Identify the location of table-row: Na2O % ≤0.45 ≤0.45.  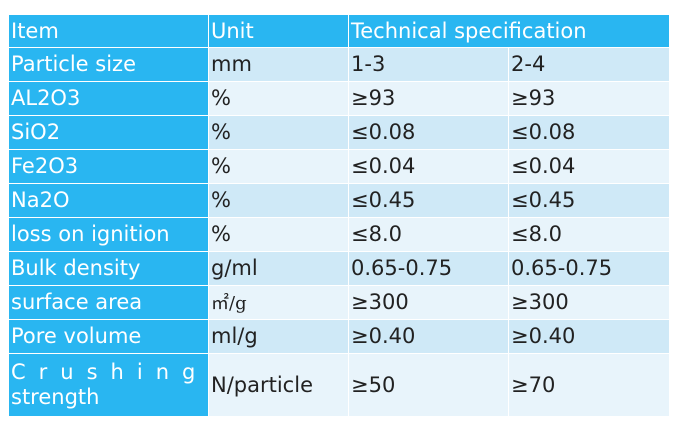
(339, 200).